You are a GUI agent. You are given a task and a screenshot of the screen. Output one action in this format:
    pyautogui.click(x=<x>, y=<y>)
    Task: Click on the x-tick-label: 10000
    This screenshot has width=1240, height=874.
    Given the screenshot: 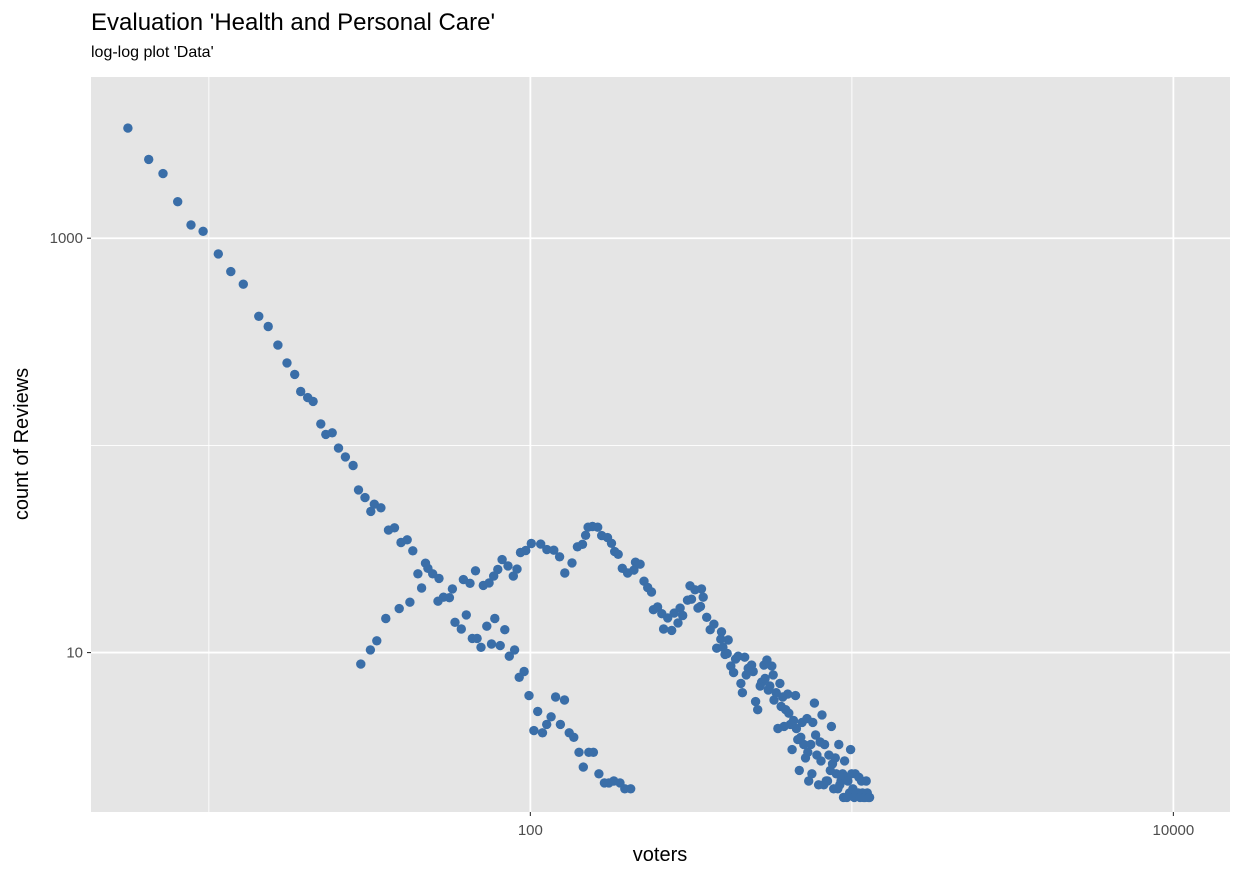 What is the action you would take?
    pyautogui.click(x=1174, y=830)
    